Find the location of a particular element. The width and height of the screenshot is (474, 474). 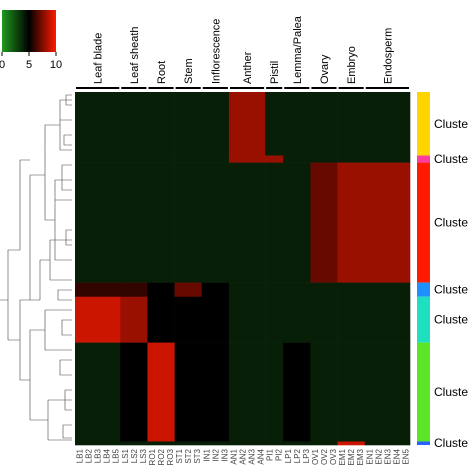

sample-label: LB4 is located at coordinates (107, 455).